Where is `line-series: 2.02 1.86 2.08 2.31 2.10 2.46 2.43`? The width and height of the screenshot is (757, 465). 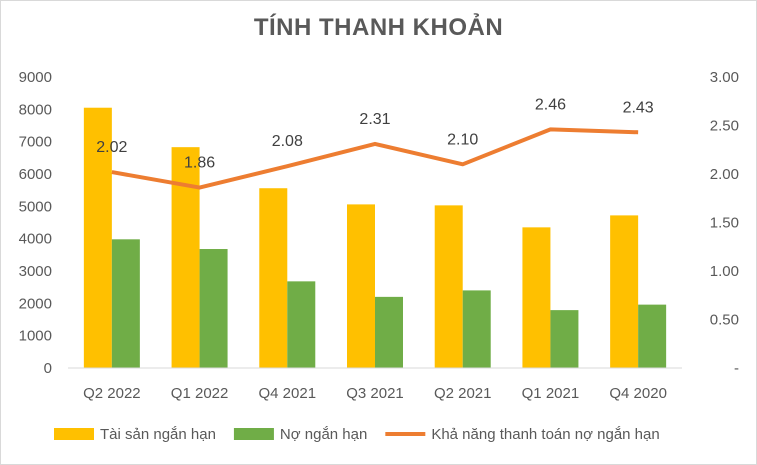
line-series: 2.02 1.86 2.08 2.31 2.10 2.46 2.43 is located at coordinates (375, 143).